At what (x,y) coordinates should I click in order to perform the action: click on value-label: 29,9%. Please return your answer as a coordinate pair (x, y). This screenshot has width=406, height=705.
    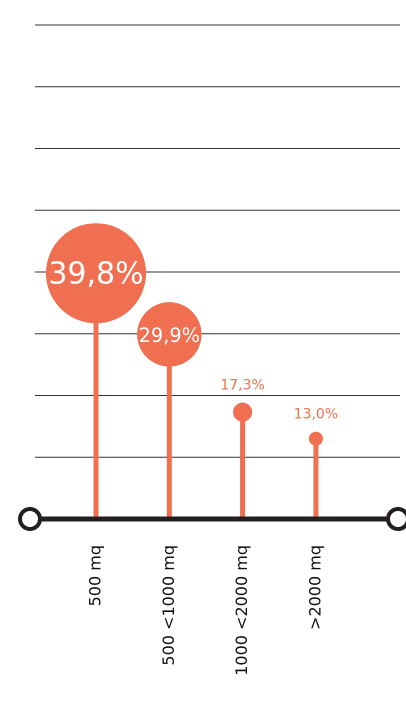
    Looking at the image, I should click on (169, 335).